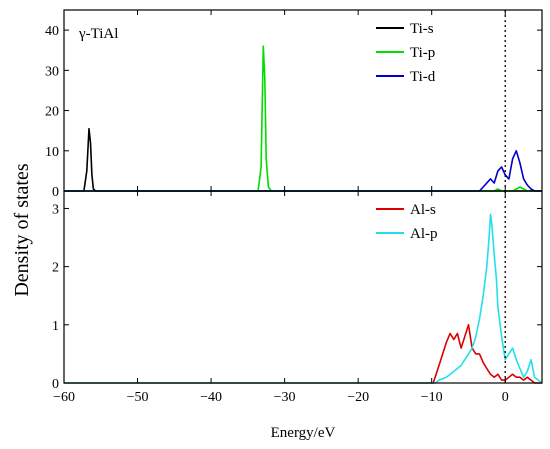 Image resolution: width=550 pixels, height=449 pixels. Describe the element at coordinates (432, 397) in the screenshot. I see `x-tick-label: −10` at that location.